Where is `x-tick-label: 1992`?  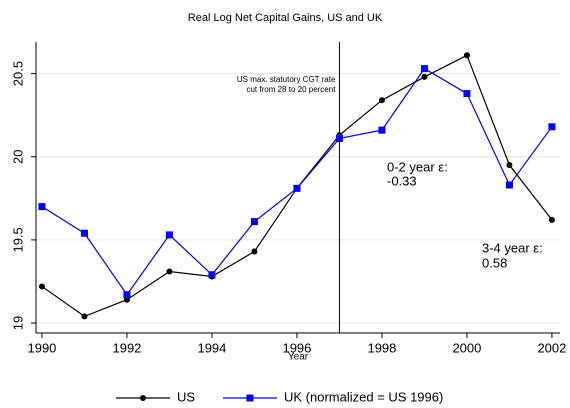 x-tick-label: 1992 is located at coordinates (126, 347).